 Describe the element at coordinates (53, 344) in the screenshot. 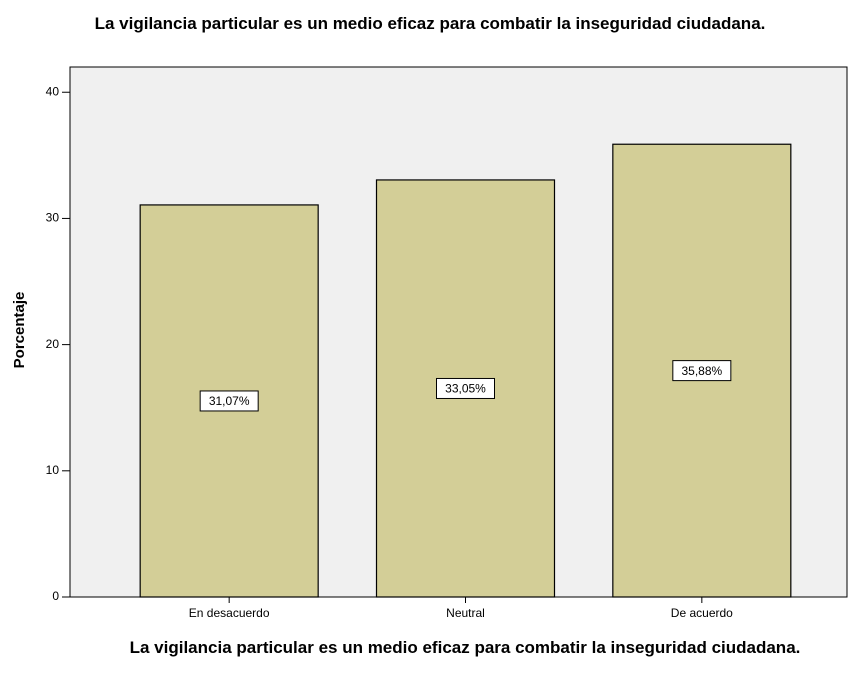

I see `y-tick-label: 20` at that location.